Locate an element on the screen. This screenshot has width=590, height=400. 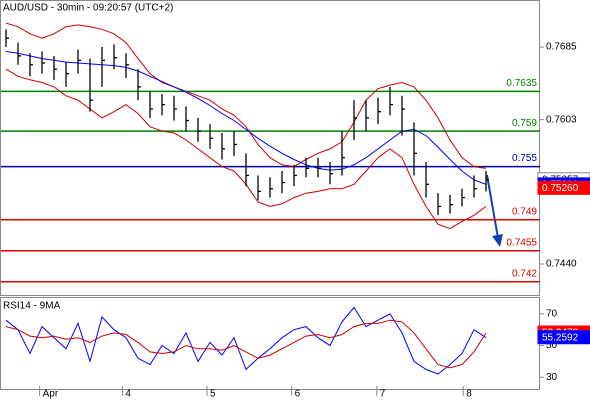
y-tick-label: 30 is located at coordinates (552, 377).